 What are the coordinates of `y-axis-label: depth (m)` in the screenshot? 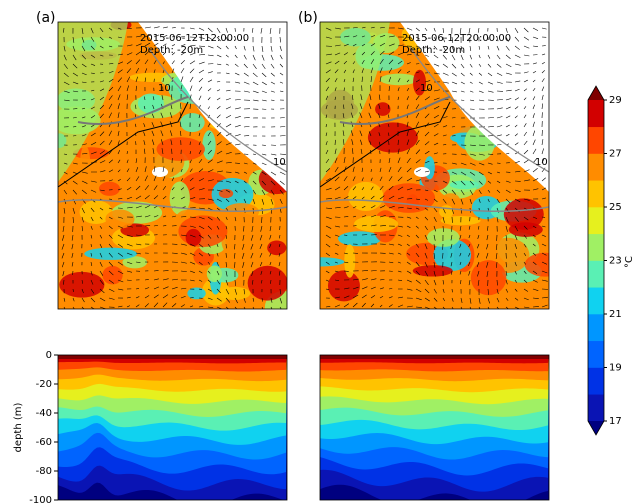 It's located at (18, 427).